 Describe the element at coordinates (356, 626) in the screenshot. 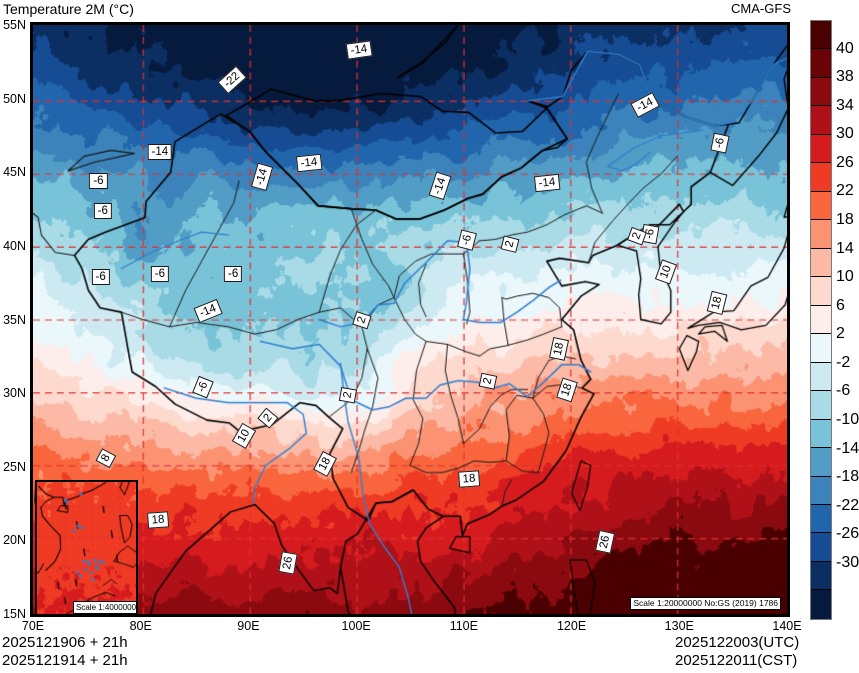

I see `lon-tick-100e: 100E` at that location.